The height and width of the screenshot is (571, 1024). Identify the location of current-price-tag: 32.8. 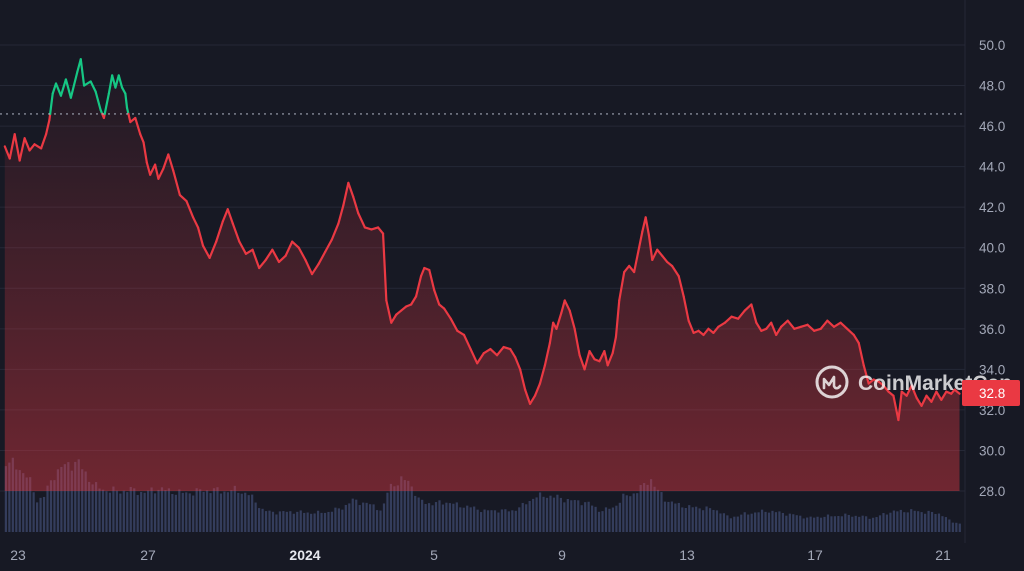
(991, 393).